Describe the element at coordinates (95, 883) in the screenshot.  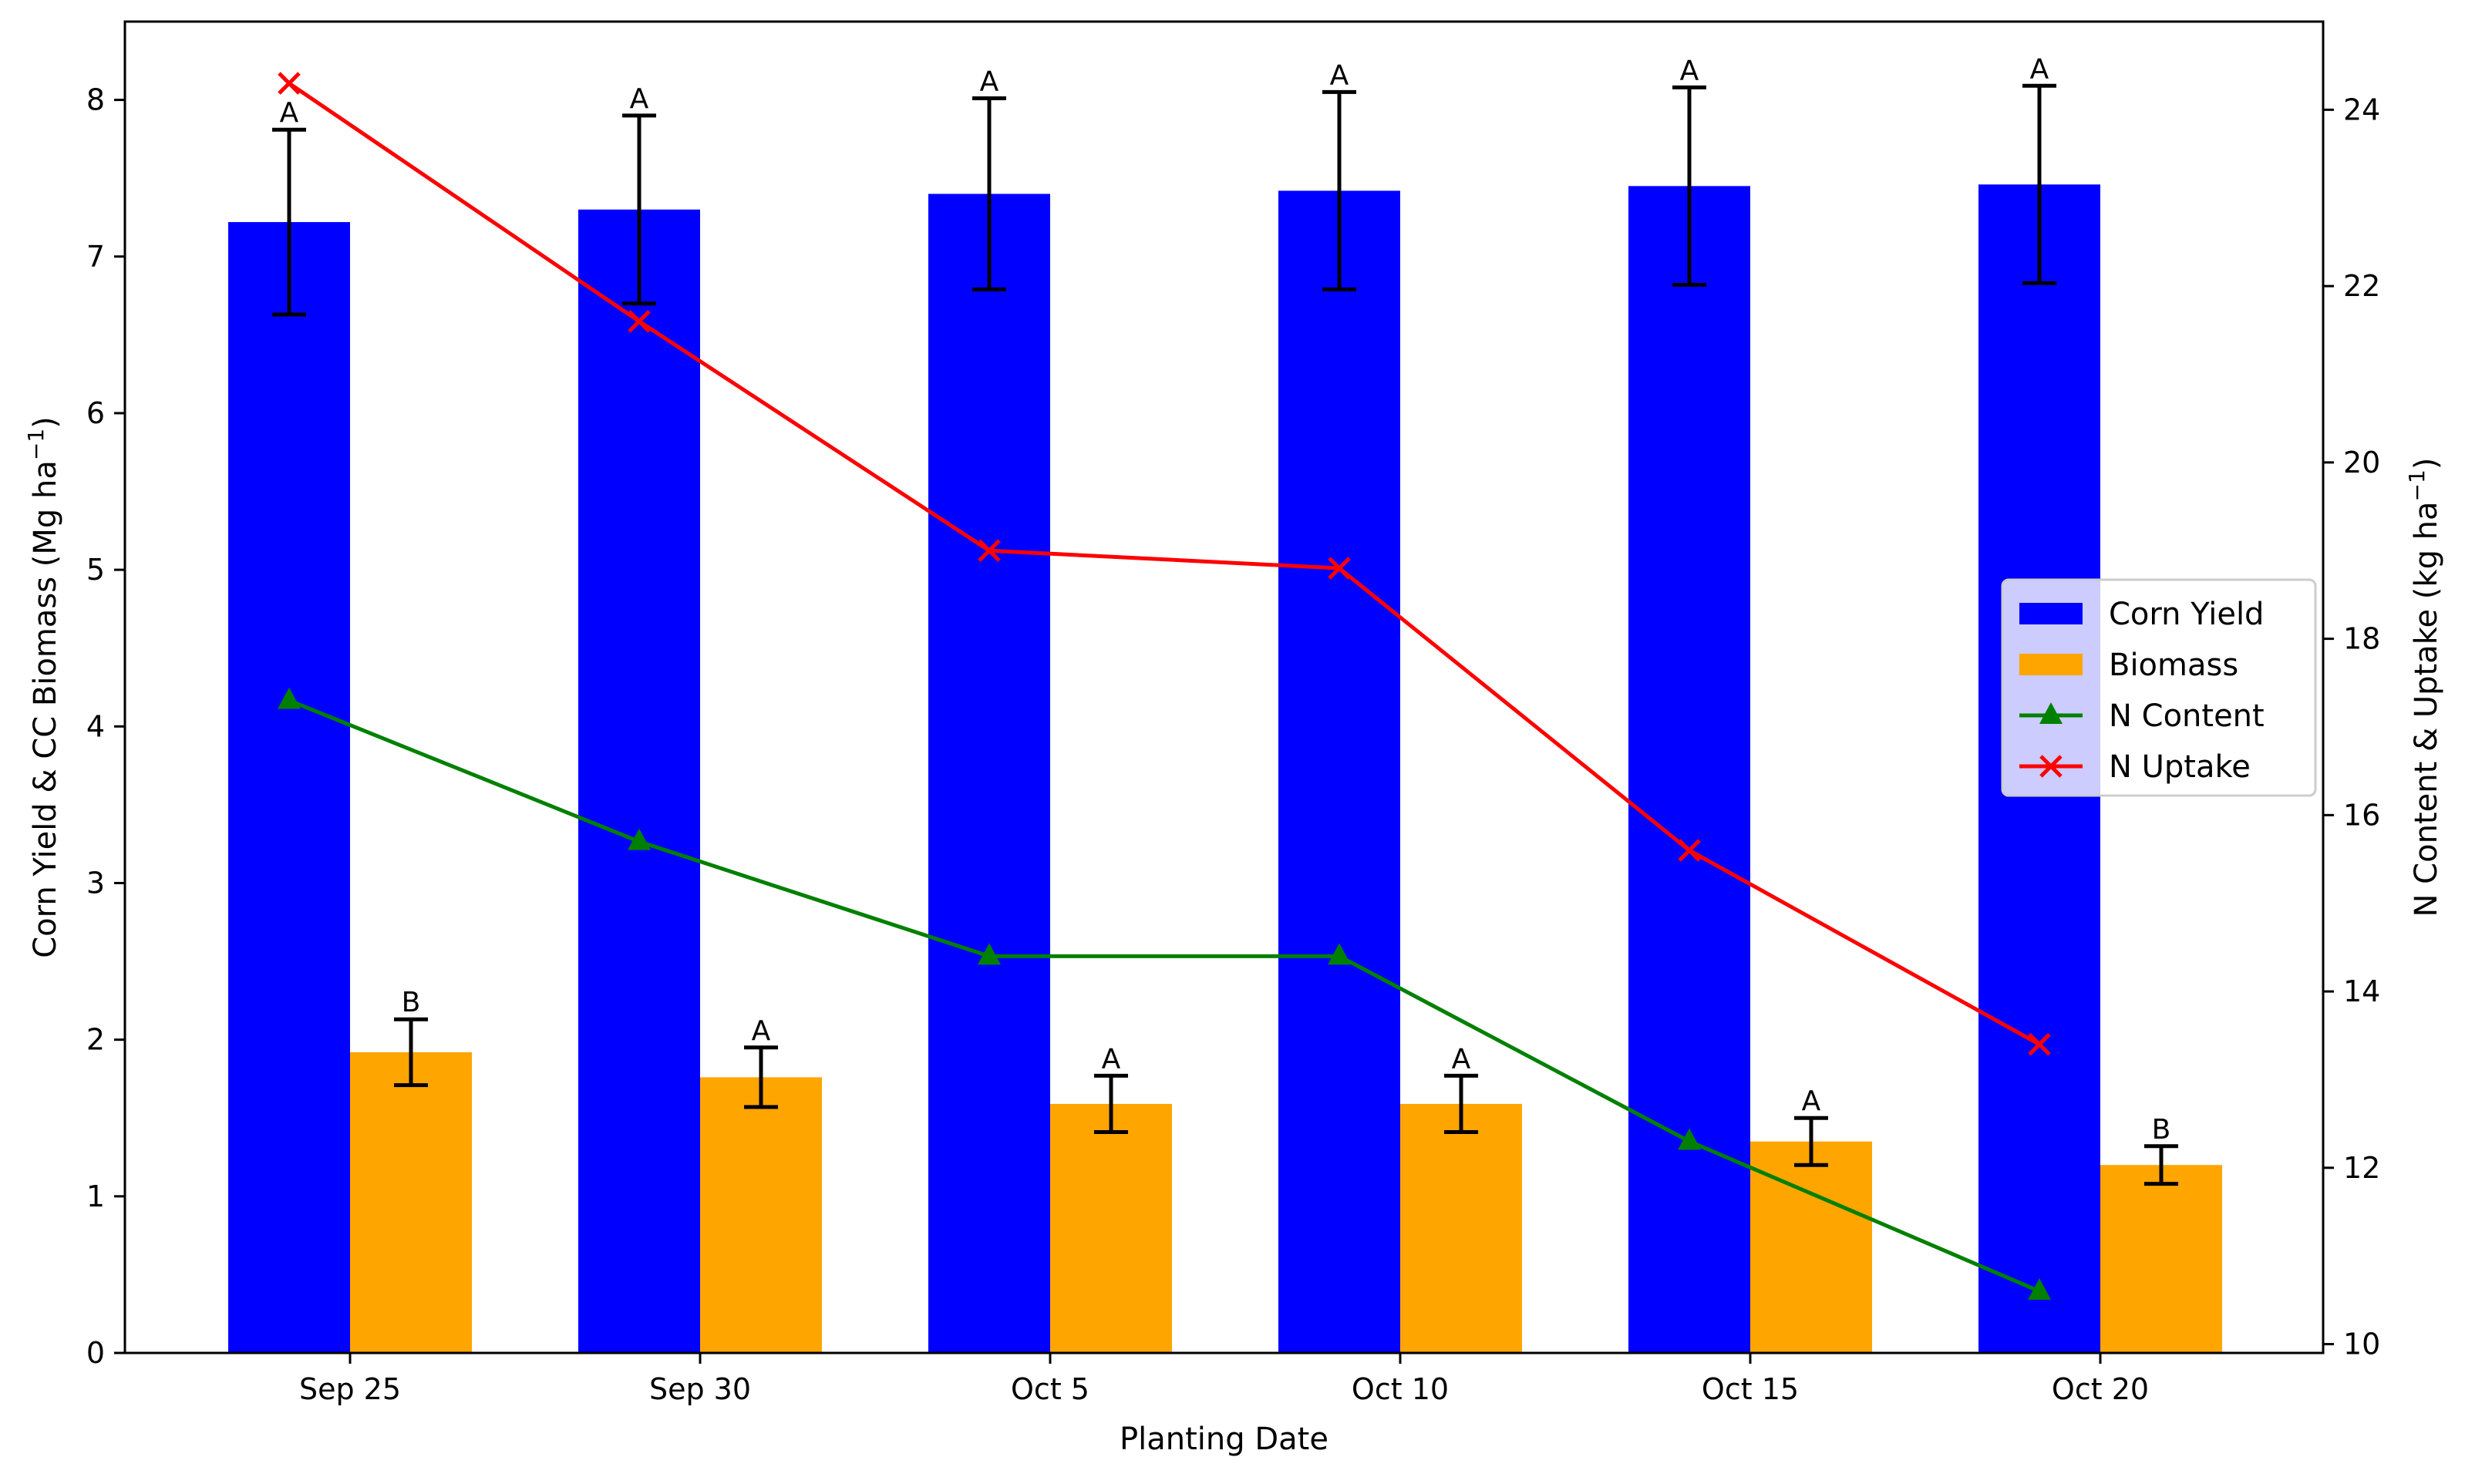
I see `y-left-tick-label: 3` at that location.